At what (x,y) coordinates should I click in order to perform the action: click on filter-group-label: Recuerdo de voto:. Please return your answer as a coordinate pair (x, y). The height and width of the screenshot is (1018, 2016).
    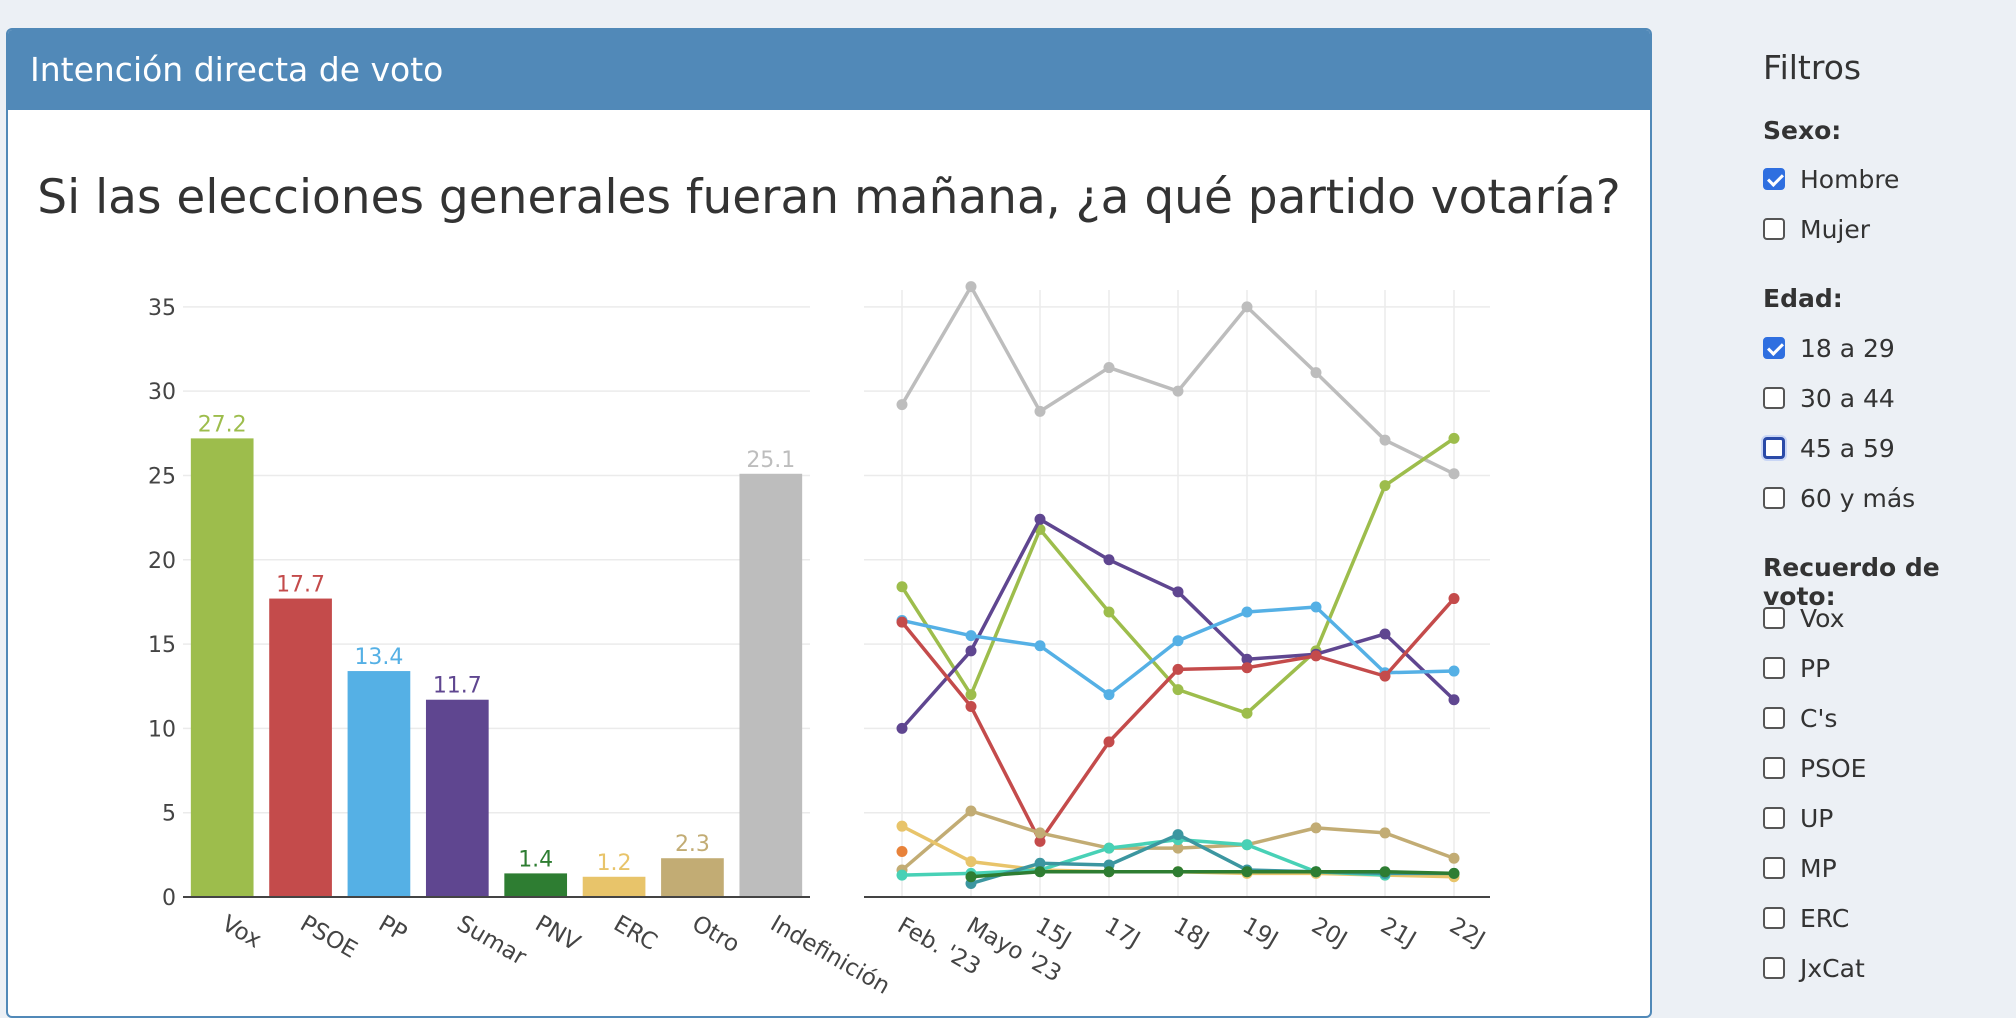
    Looking at the image, I should click on (1851, 582).